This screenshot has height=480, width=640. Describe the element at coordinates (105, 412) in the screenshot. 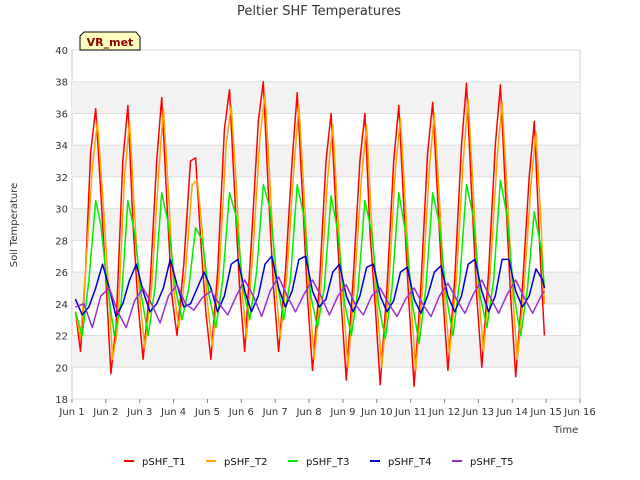

I see `x-tick-label: Jun 2` at that location.